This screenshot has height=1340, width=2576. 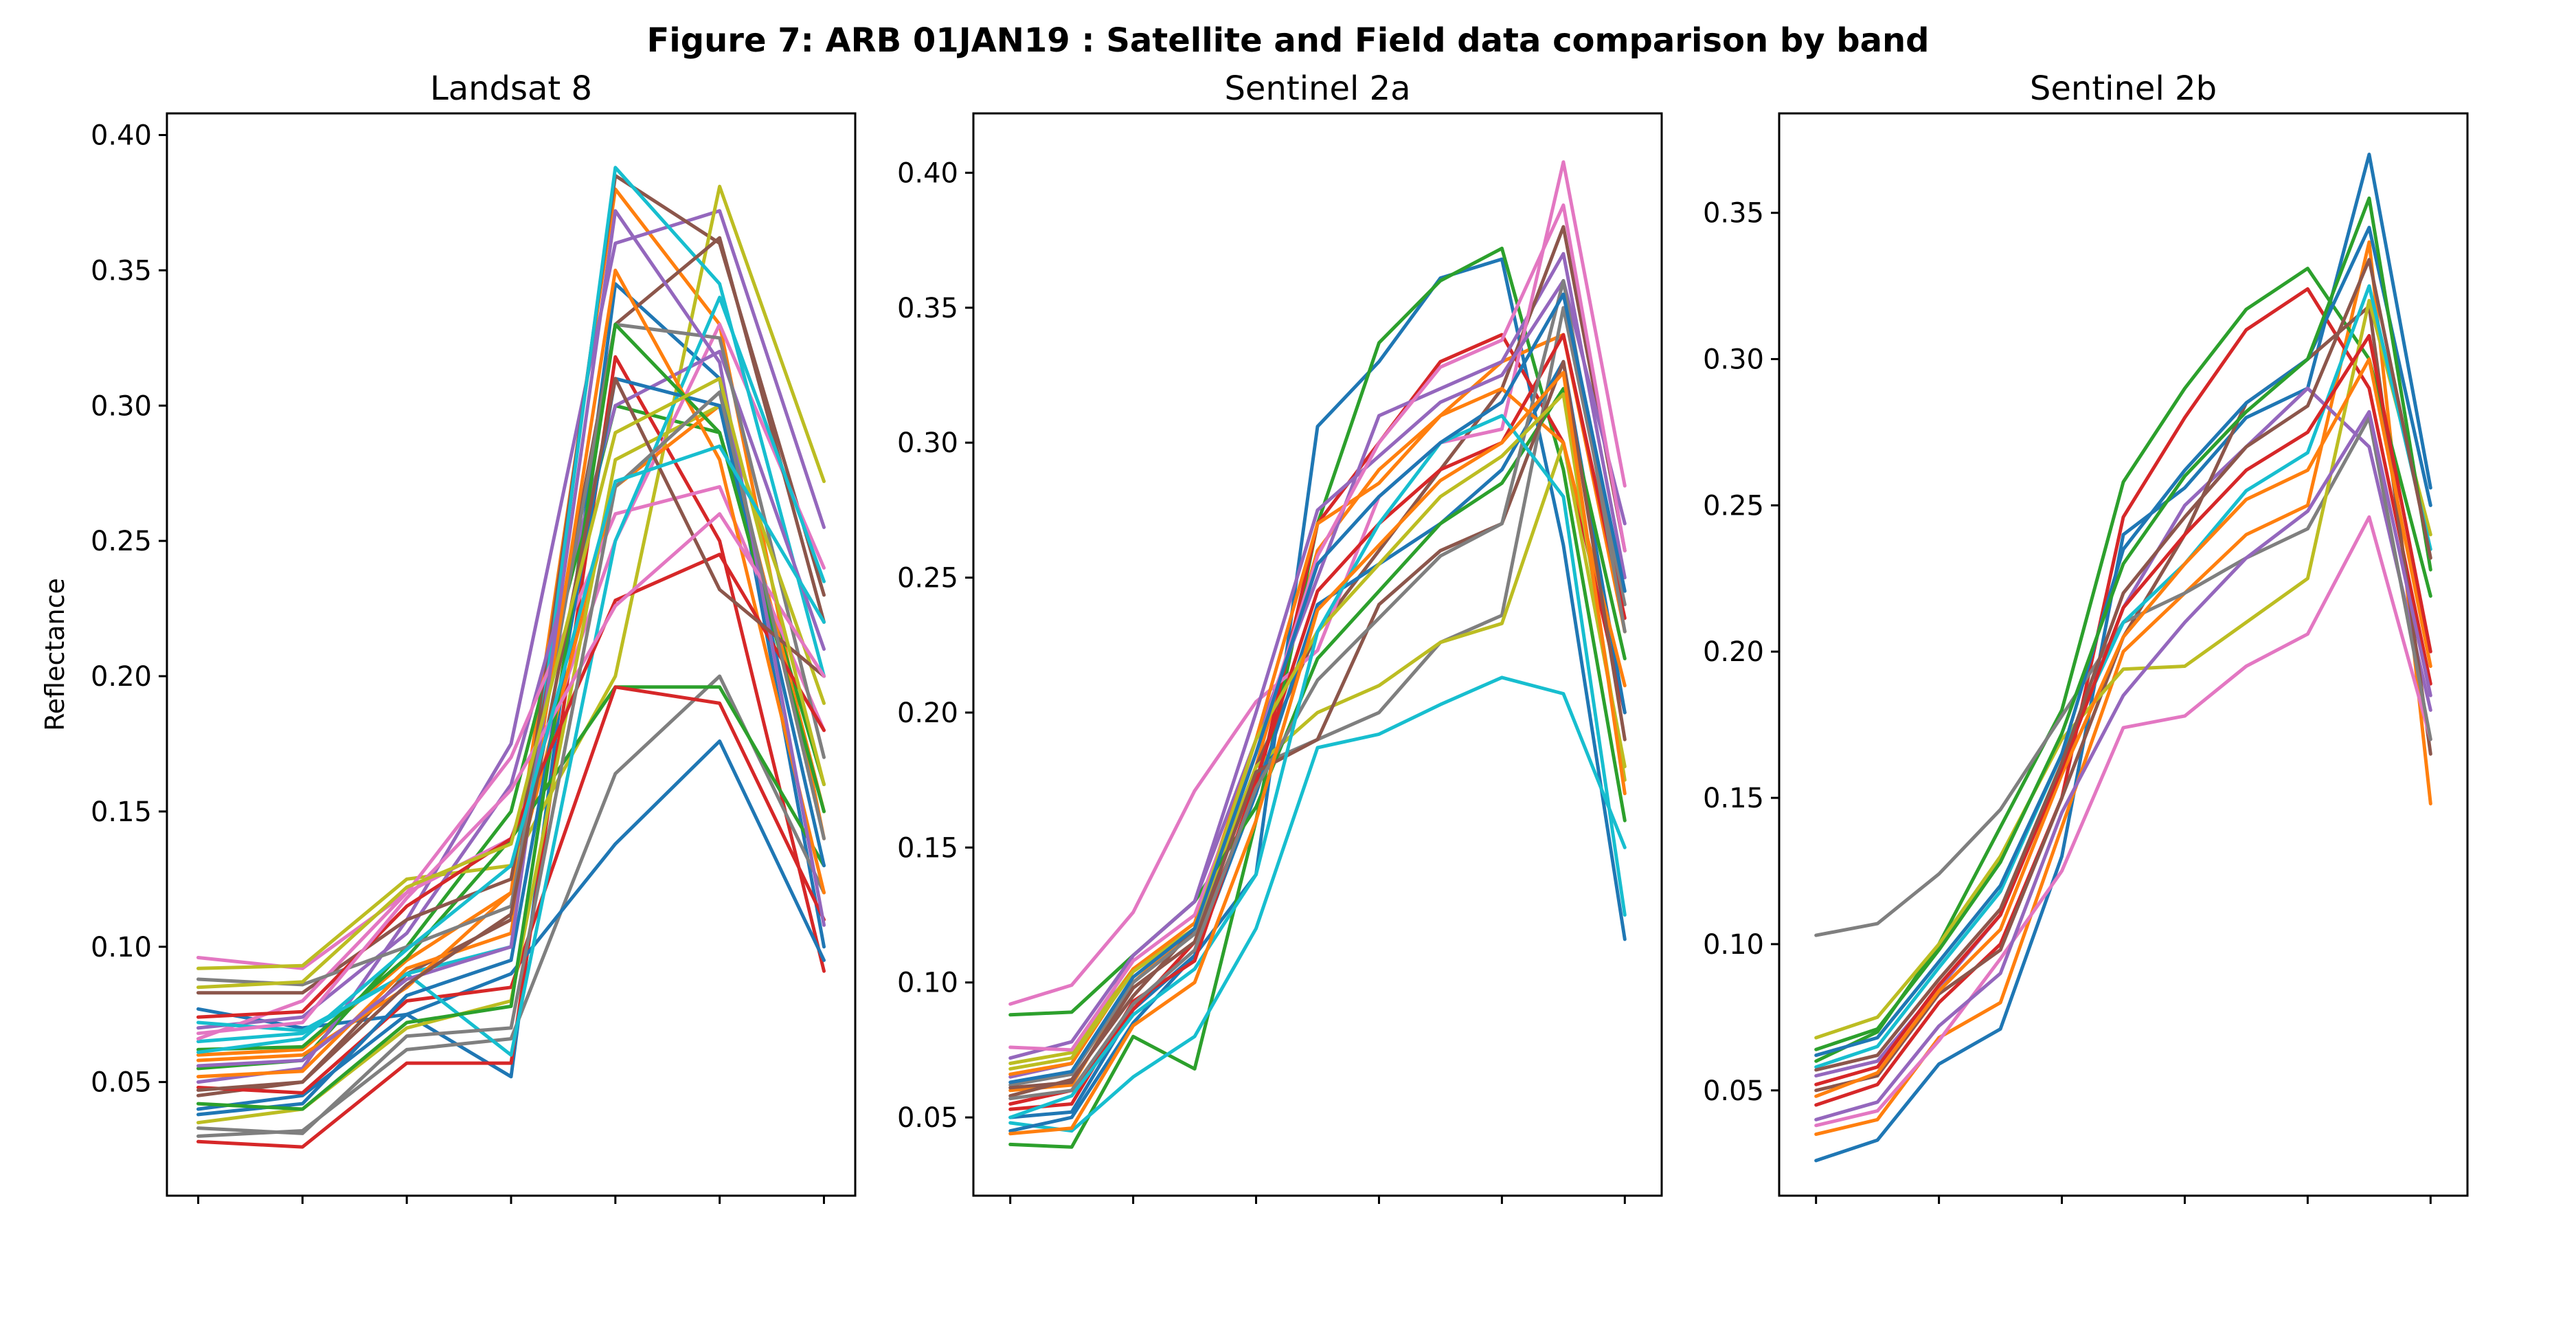 I want to click on panel-title: Sentinel 2b, so click(x=2123, y=88).